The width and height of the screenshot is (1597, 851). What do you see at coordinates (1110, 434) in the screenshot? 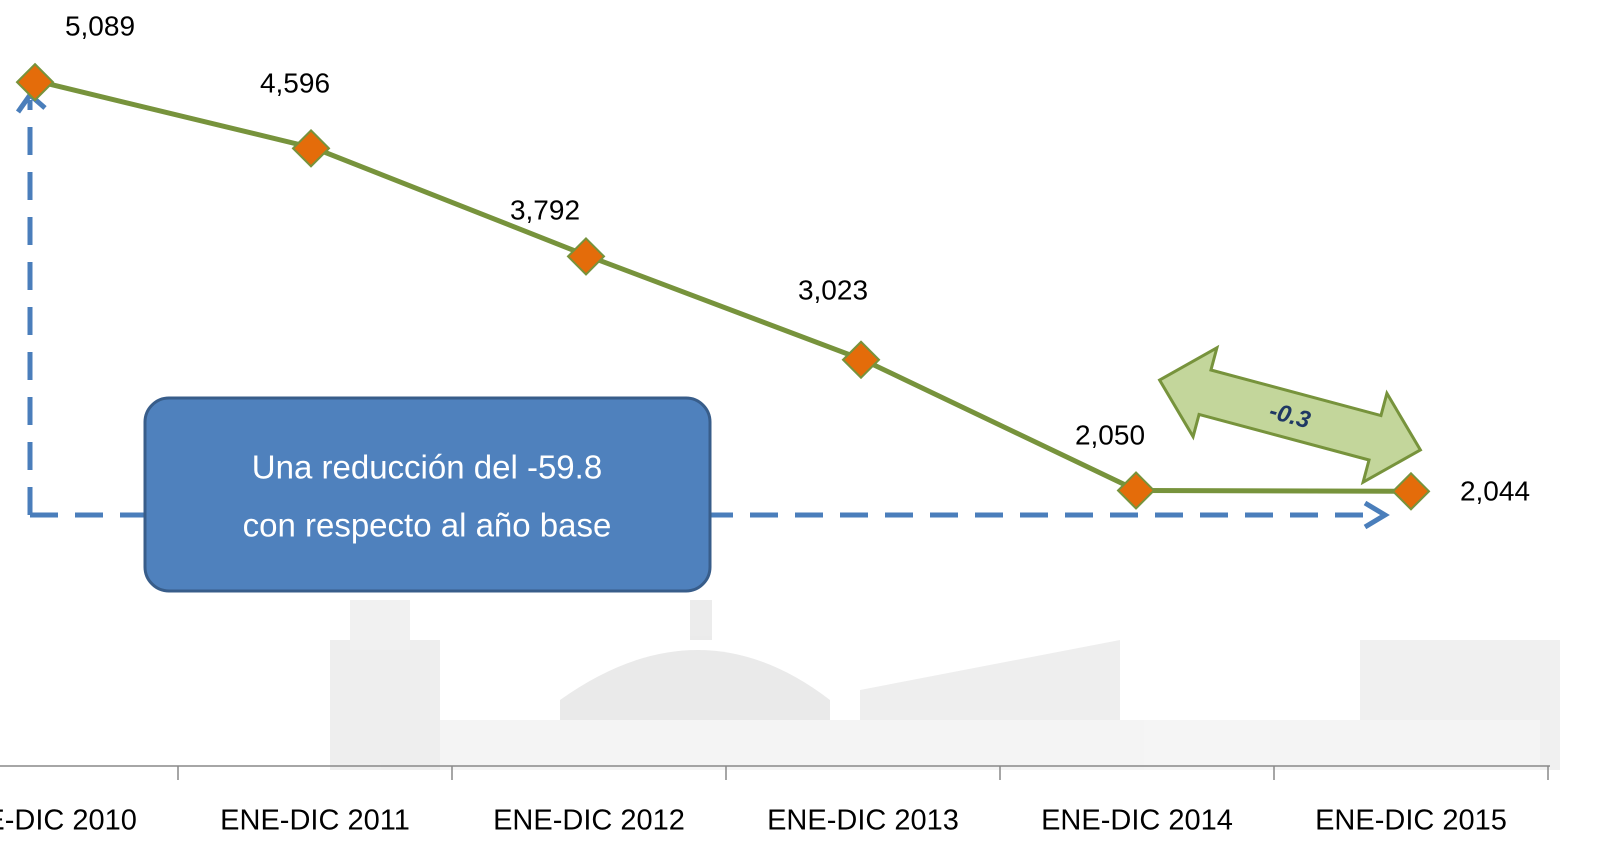
I see `value-label: 2,050` at bounding box center [1110, 434].